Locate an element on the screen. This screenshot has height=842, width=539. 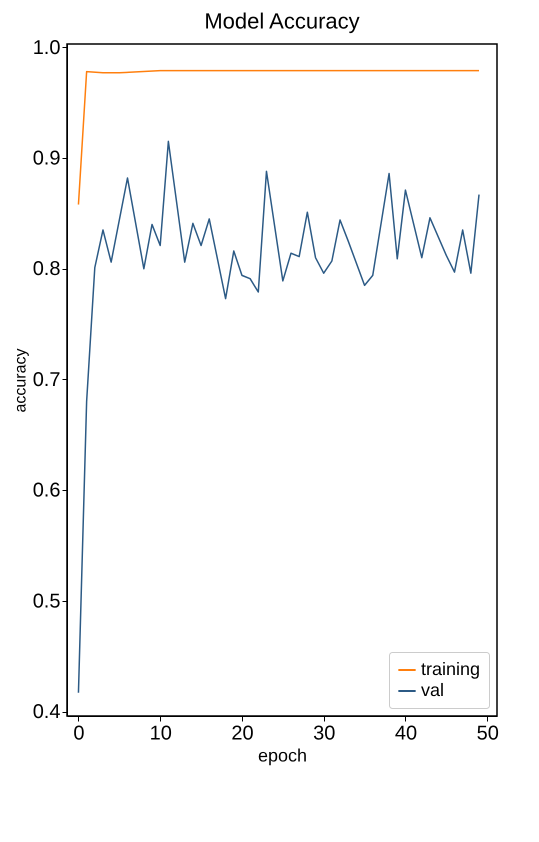
legend-label: val is located at coordinates (432, 690).